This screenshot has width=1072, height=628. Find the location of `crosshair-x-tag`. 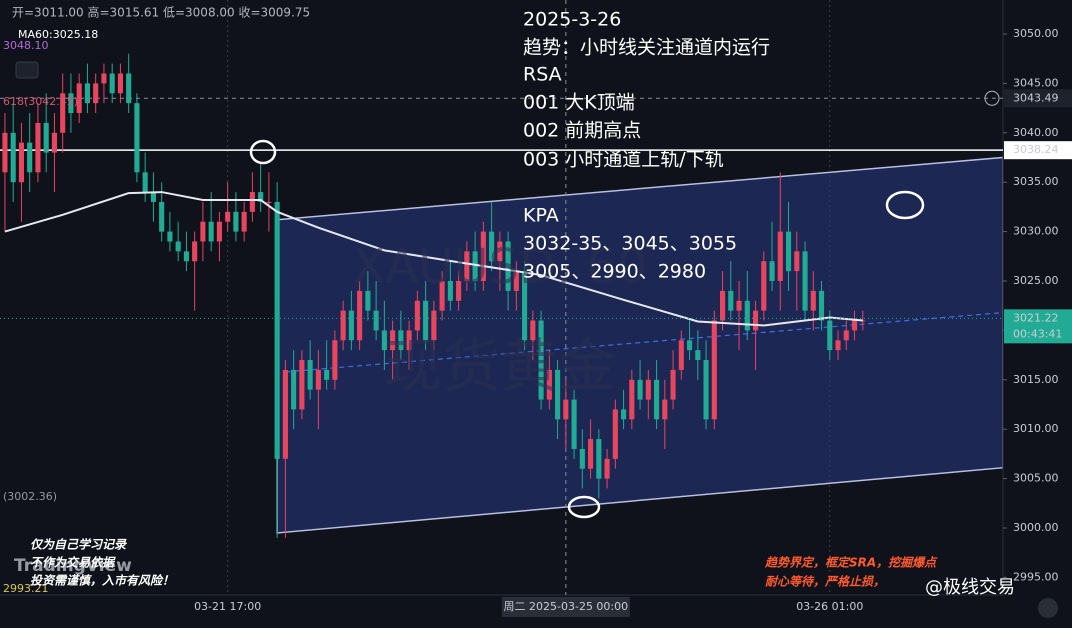

crosshair-x-tag is located at coordinates (565, 607).